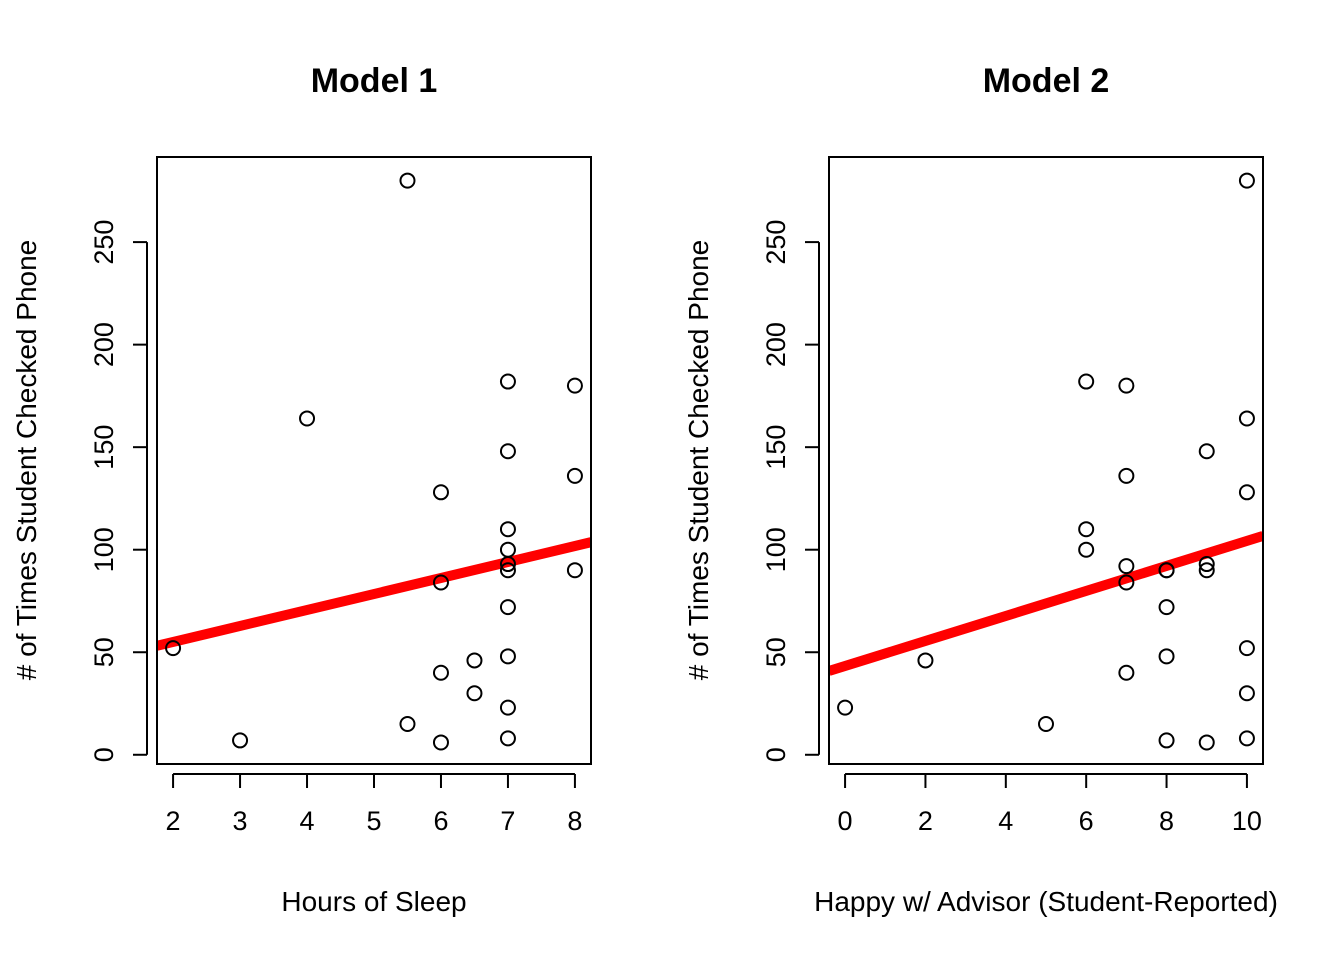  I want to click on x-axis-label: Hours of Sleep, so click(373, 901).